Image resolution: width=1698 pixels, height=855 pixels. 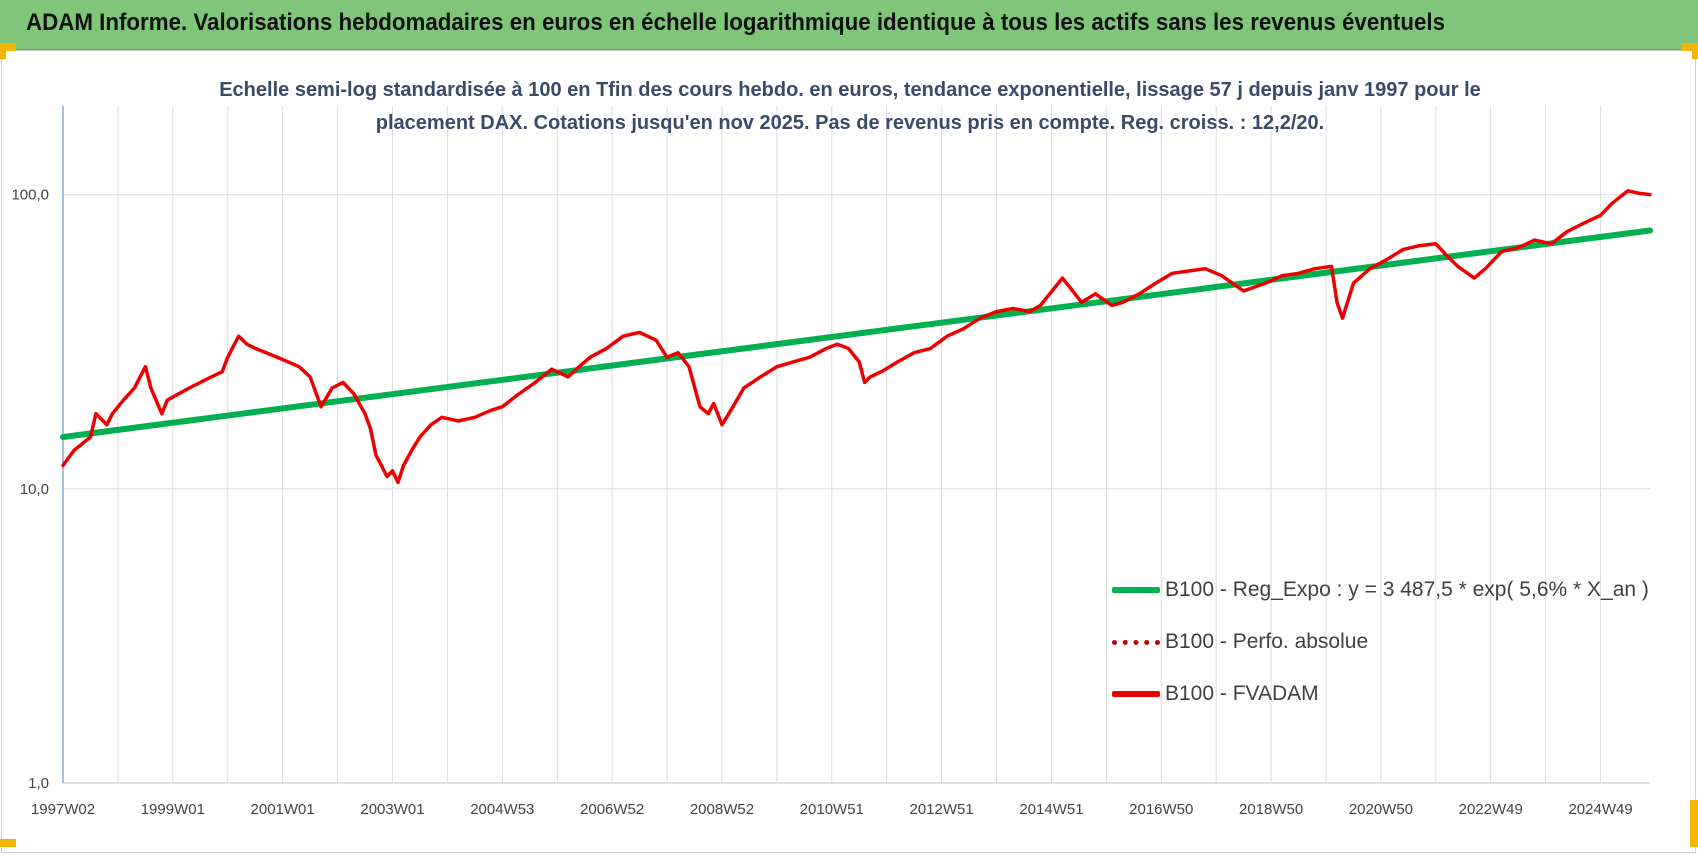 I want to click on resize-handle-top-left-side, so click(x=3, y=51).